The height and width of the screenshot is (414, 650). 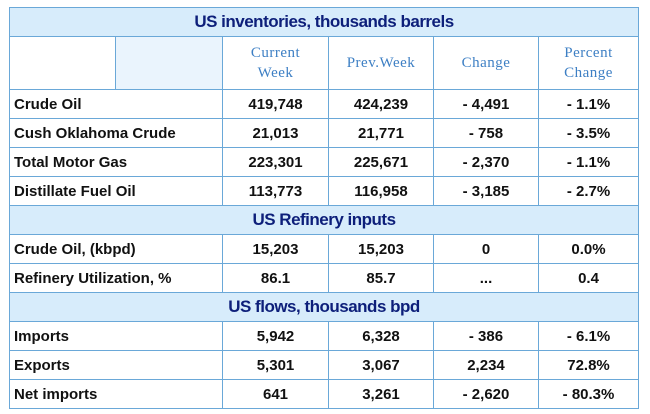 What do you see at coordinates (486, 191) in the screenshot?
I see `change-value: - 3,185` at bounding box center [486, 191].